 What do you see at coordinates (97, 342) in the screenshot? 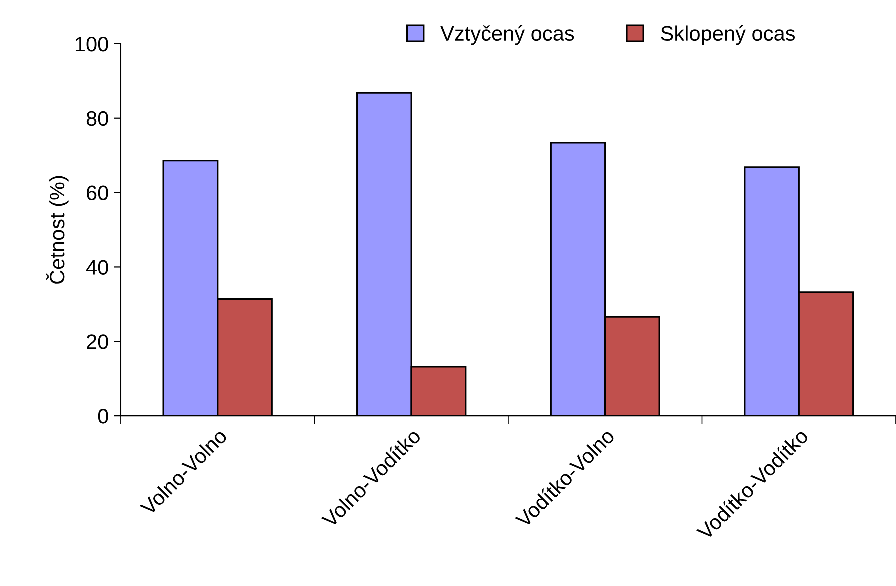
I see `y-tick-label: 20` at bounding box center [97, 342].